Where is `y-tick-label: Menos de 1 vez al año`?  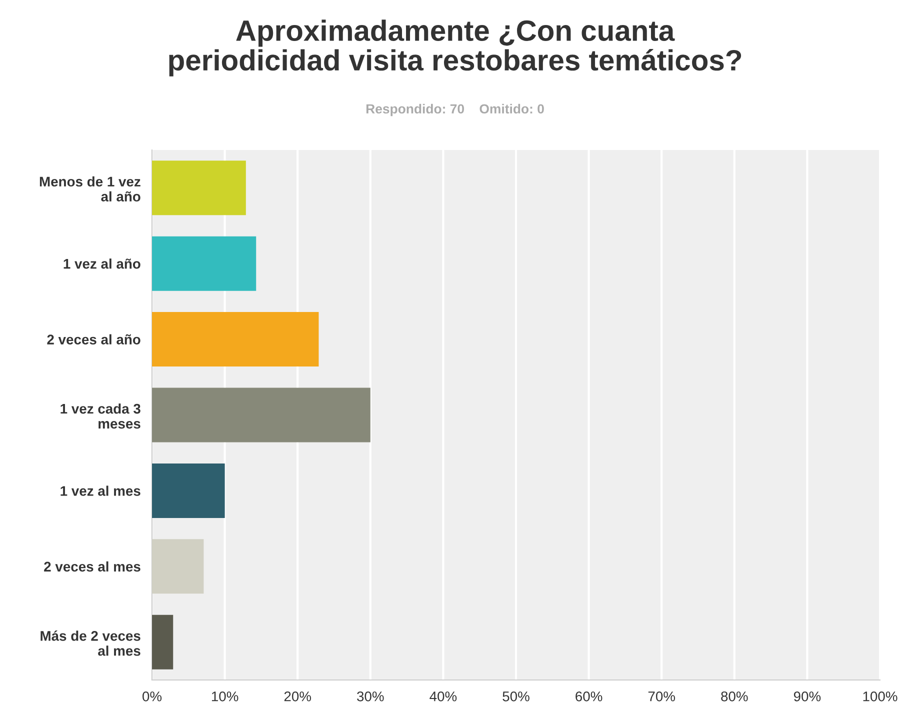
y-tick-label: Menos de 1 vez al año is located at coordinates (90, 189).